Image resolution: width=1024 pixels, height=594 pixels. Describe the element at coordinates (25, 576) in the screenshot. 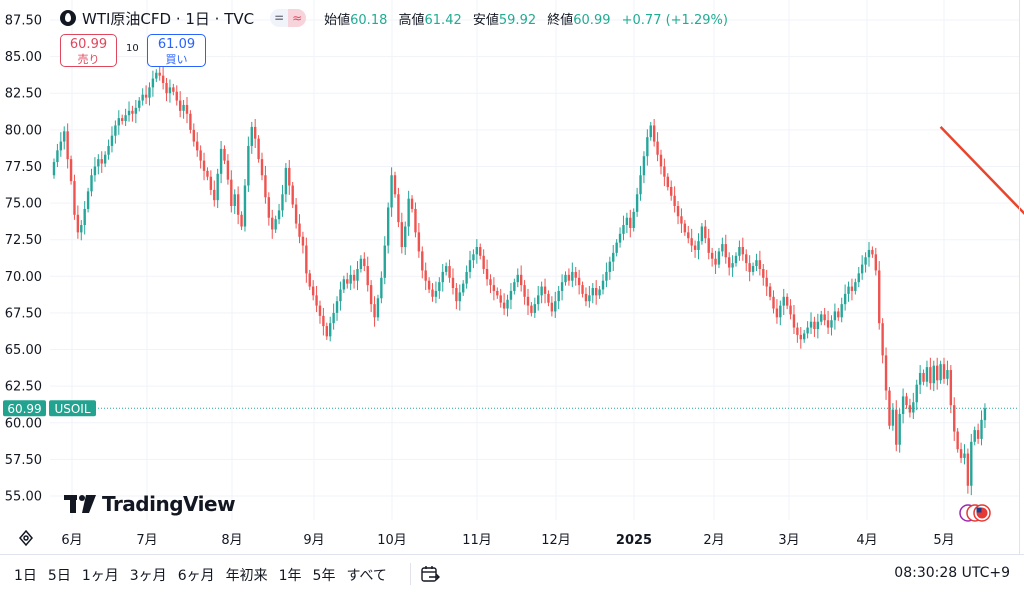

I see `range-button: 1日` at that location.